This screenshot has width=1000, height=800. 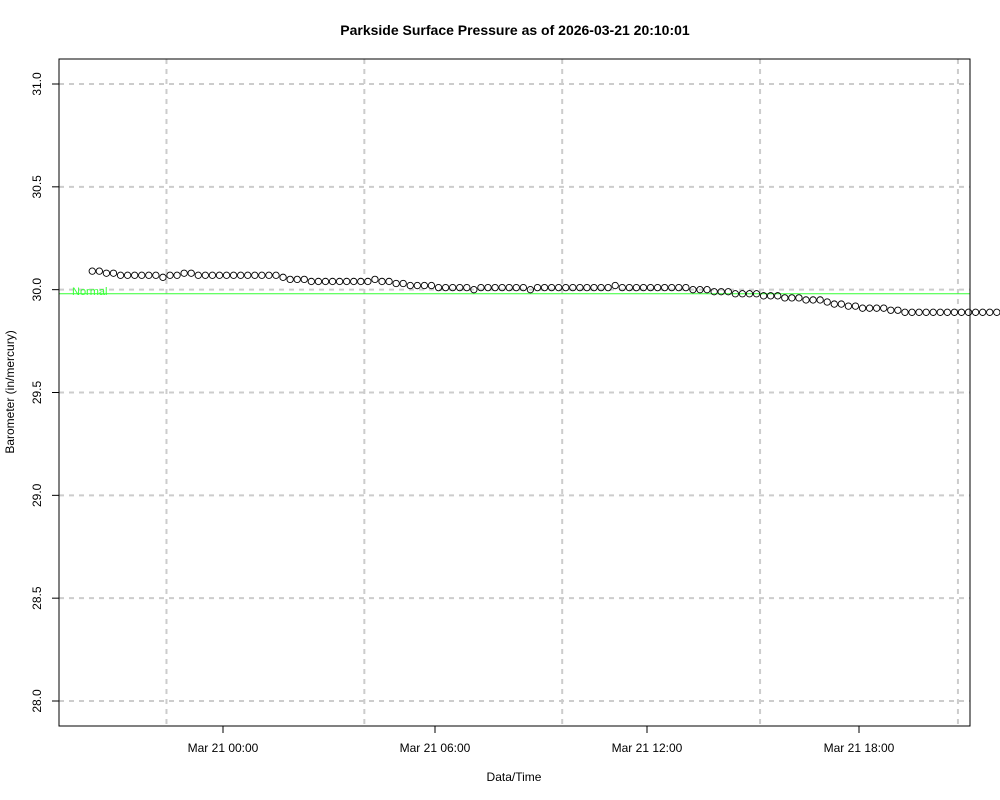 What do you see at coordinates (10, 391) in the screenshot?
I see `y-axis-label: Barometer (in/mercury)` at bounding box center [10, 391].